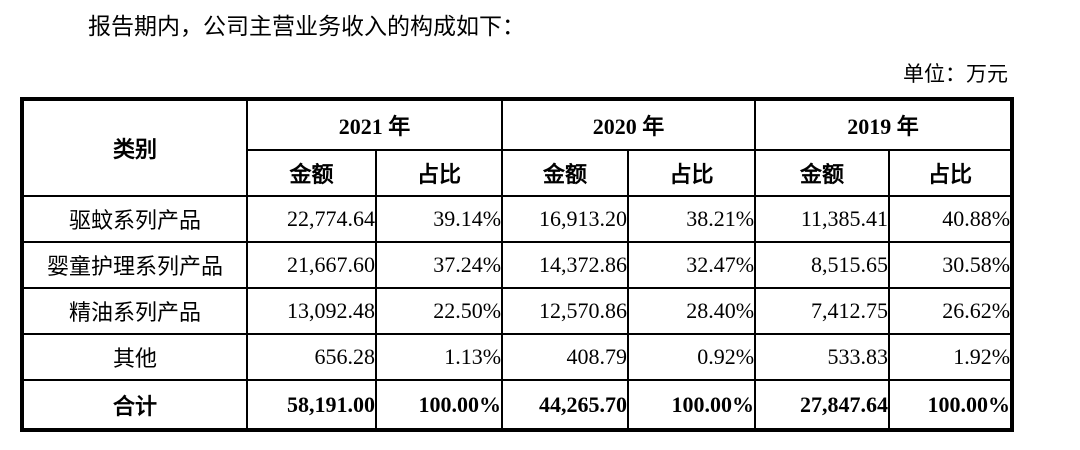  Describe the element at coordinates (692, 173) in the screenshot. I see `column-header-ratio-2020: 占比` at that location.